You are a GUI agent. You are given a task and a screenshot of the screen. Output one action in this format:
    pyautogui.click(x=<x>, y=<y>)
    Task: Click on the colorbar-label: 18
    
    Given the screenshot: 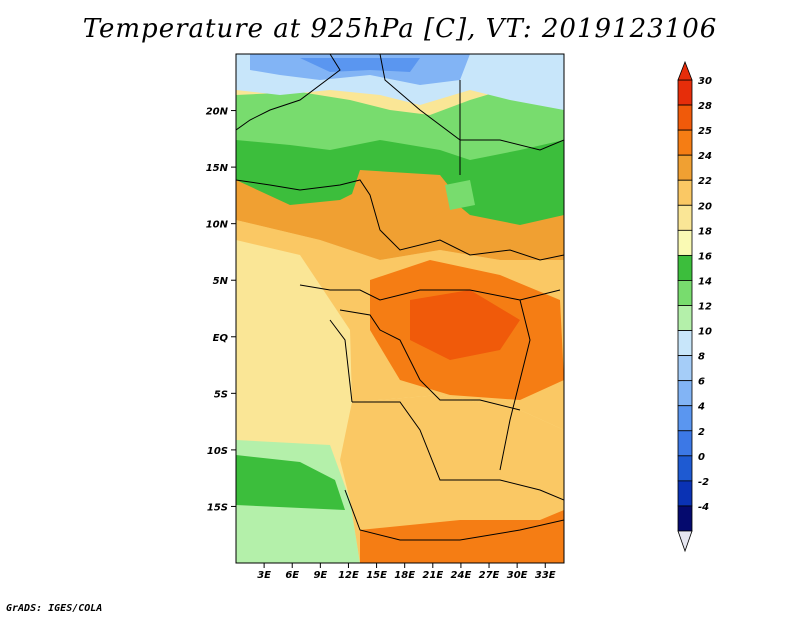 What is the action you would take?
    pyautogui.click(x=705, y=231)
    